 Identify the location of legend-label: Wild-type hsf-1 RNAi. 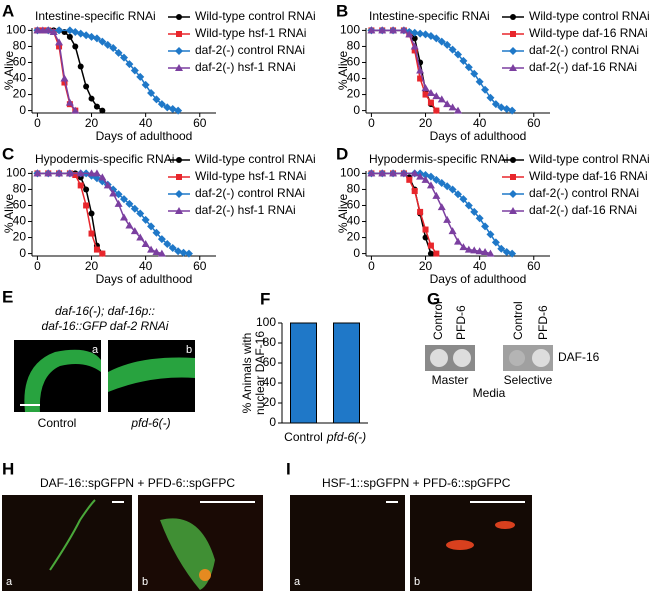
(250, 176).